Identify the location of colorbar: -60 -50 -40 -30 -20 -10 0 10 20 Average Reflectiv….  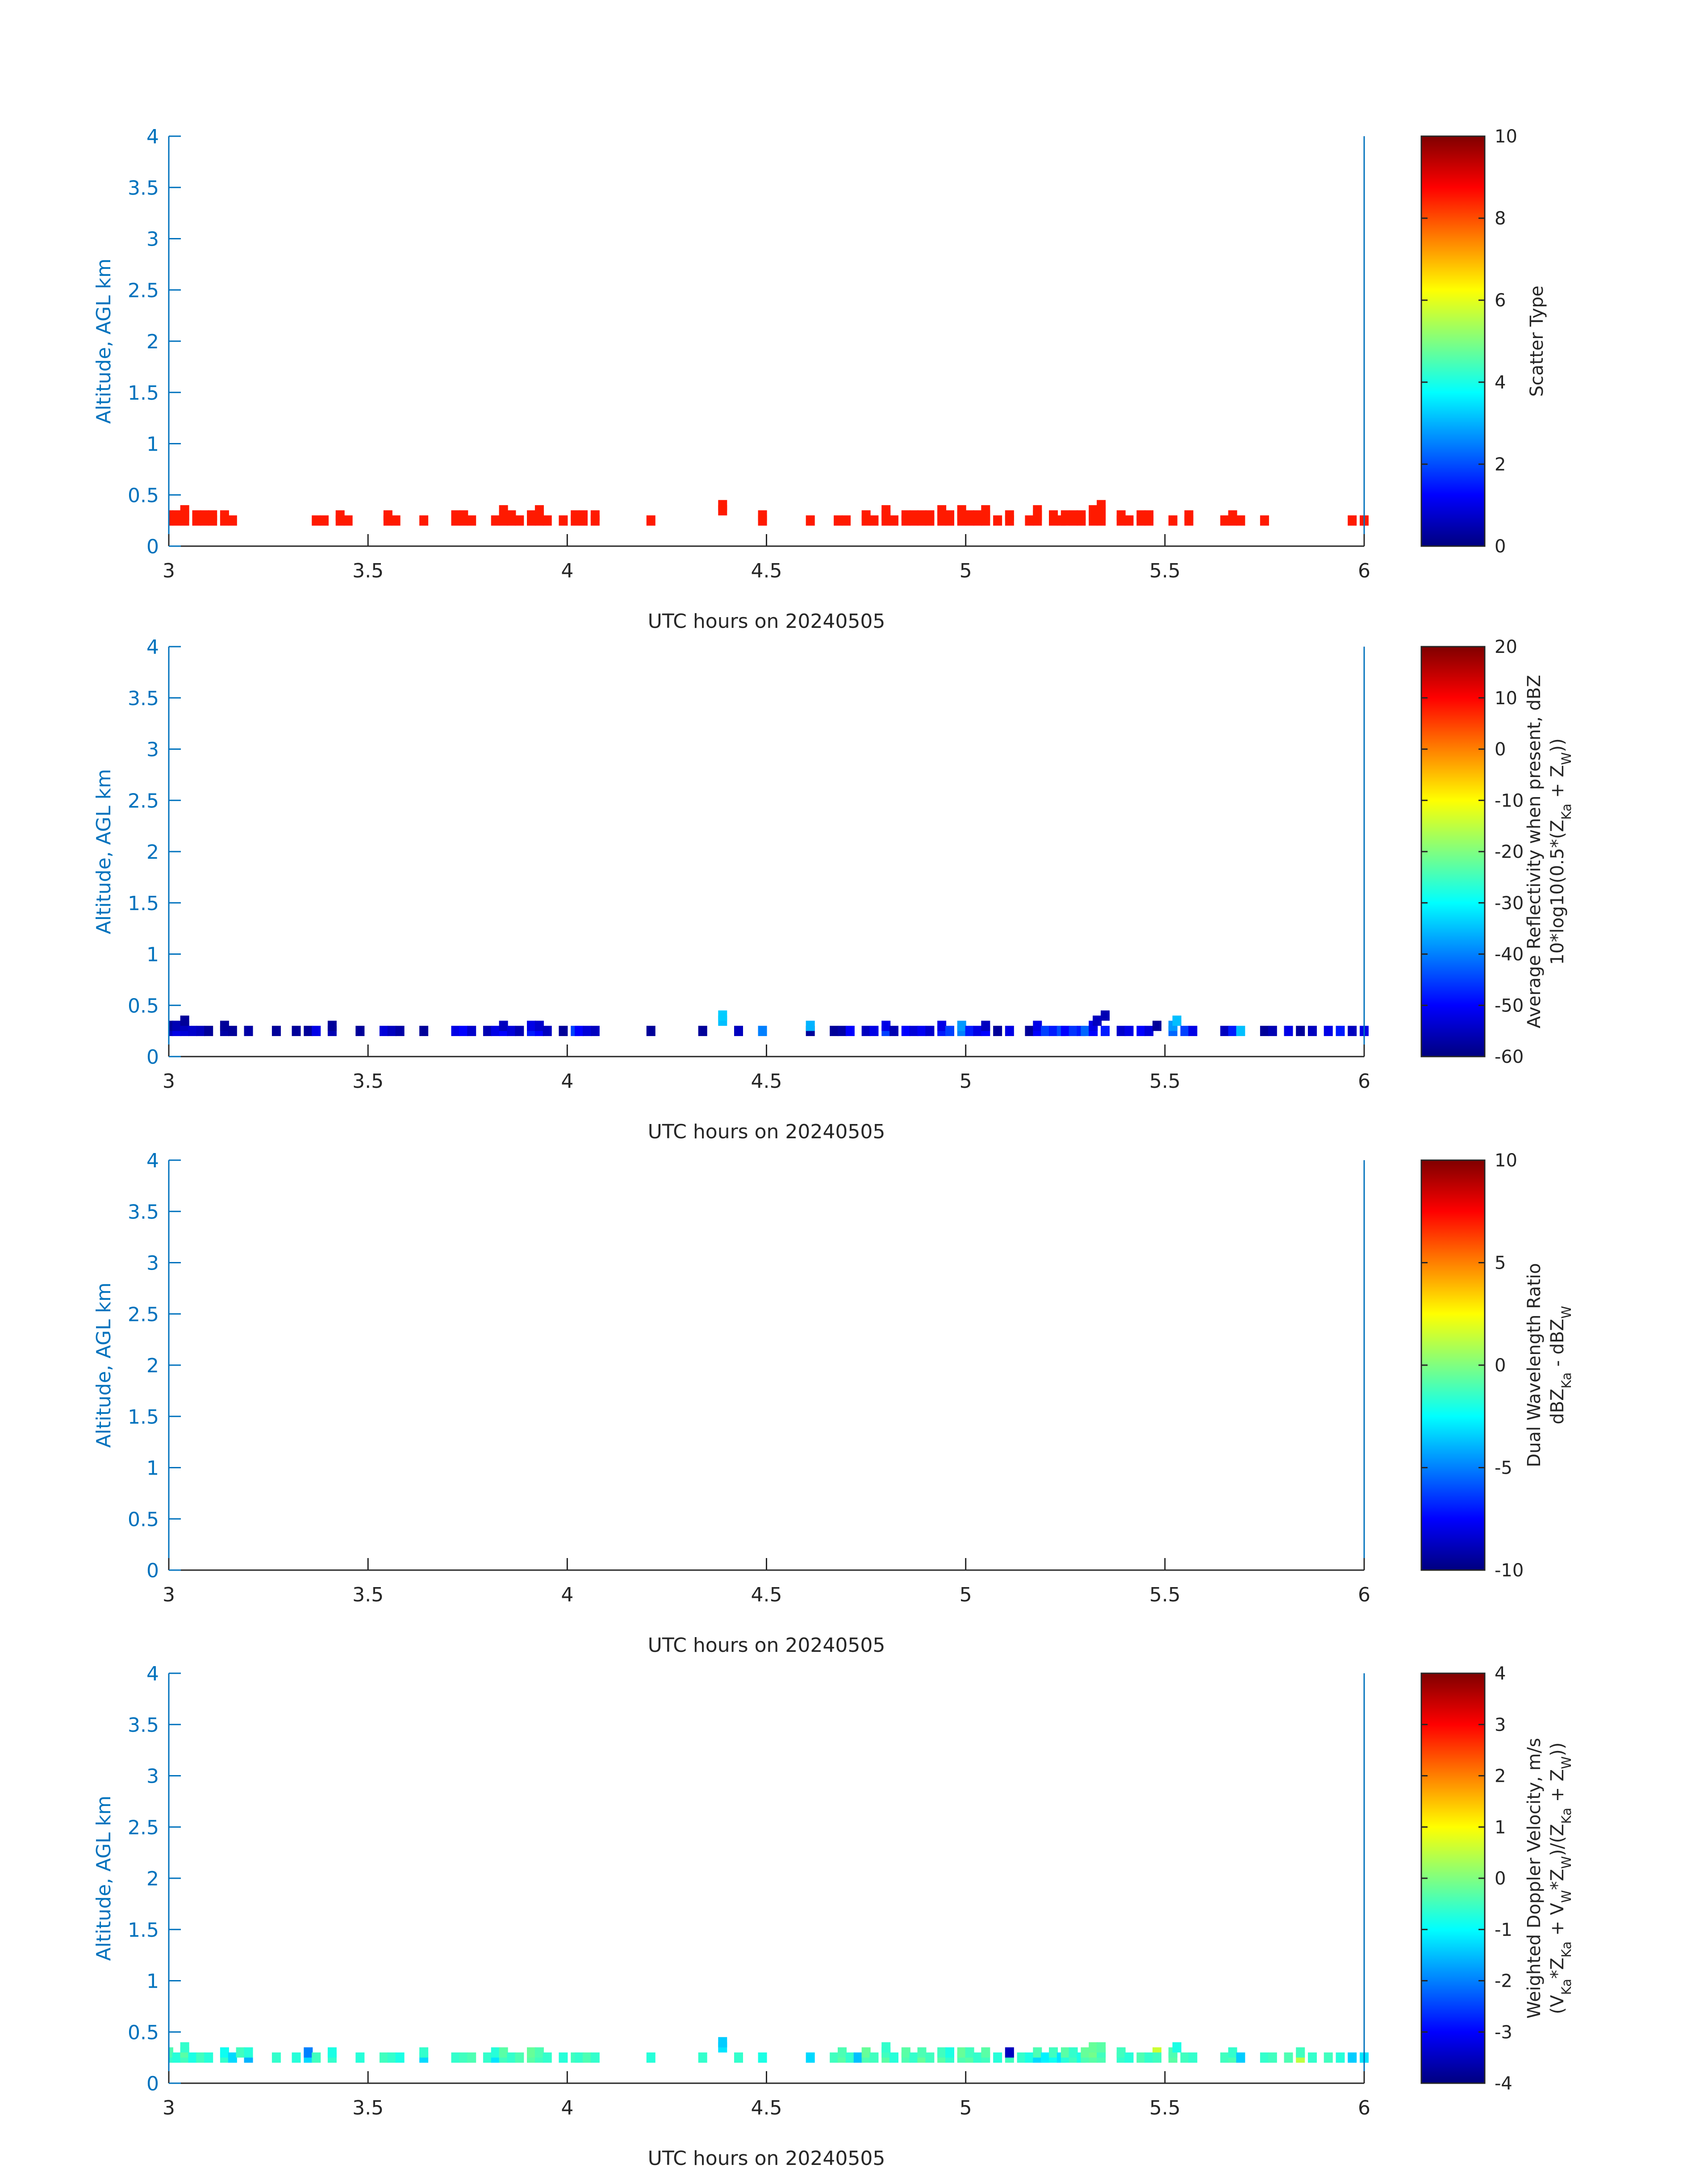
(1497, 852).